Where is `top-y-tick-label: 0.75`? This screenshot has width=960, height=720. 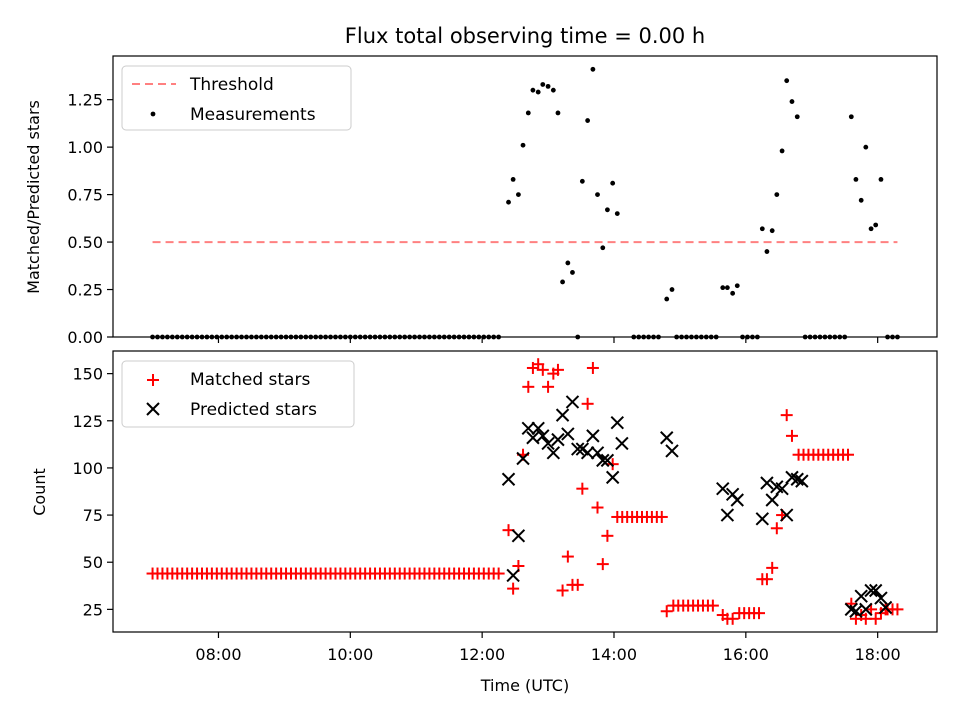
top-y-tick-label: 0.75 is located at coordinates (85, 195).